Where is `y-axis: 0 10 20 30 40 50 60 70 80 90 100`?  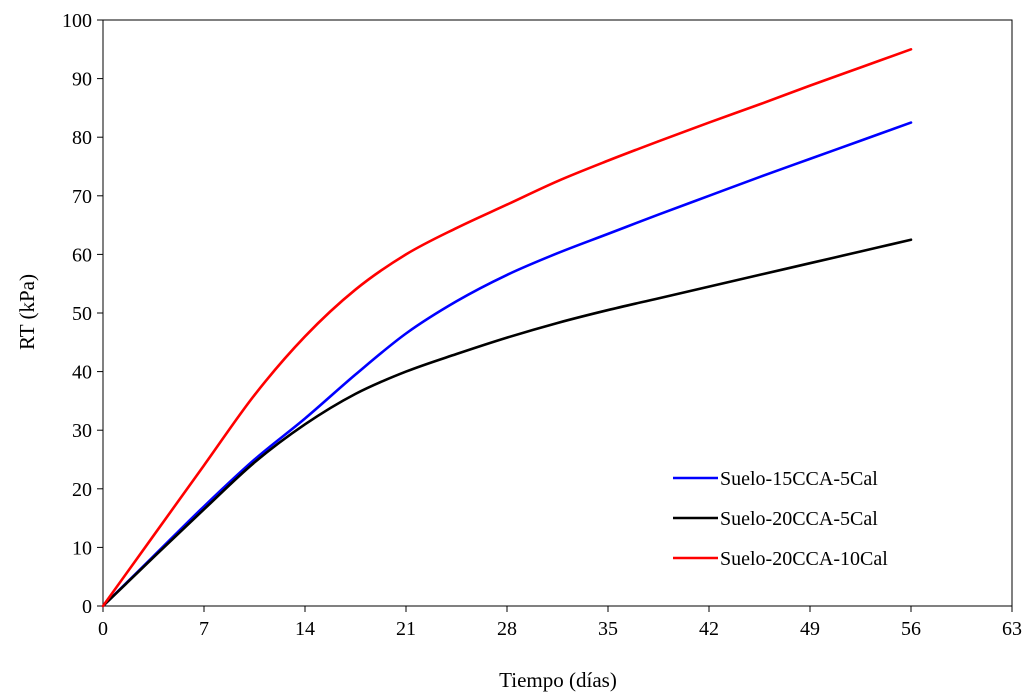 y-axis: 0 10 20 30 40 50 60 70 80 90 100 is located at coordinates (82, 314).